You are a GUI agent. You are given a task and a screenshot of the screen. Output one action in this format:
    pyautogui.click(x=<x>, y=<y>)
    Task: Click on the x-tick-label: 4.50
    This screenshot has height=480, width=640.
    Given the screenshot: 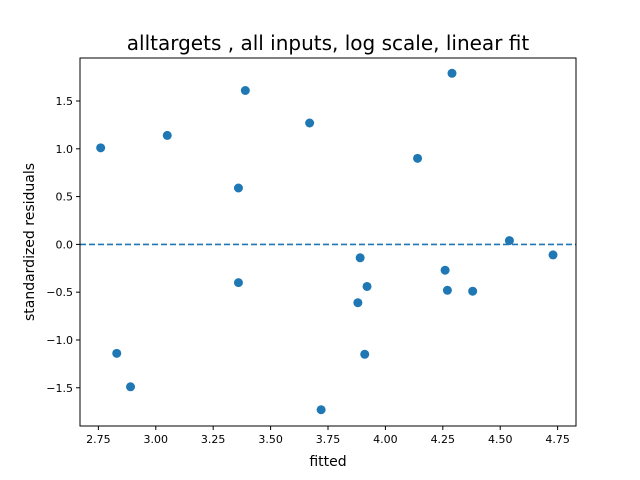 What is the action you would take?
    pyautogui.click(x=500, y=439)
    